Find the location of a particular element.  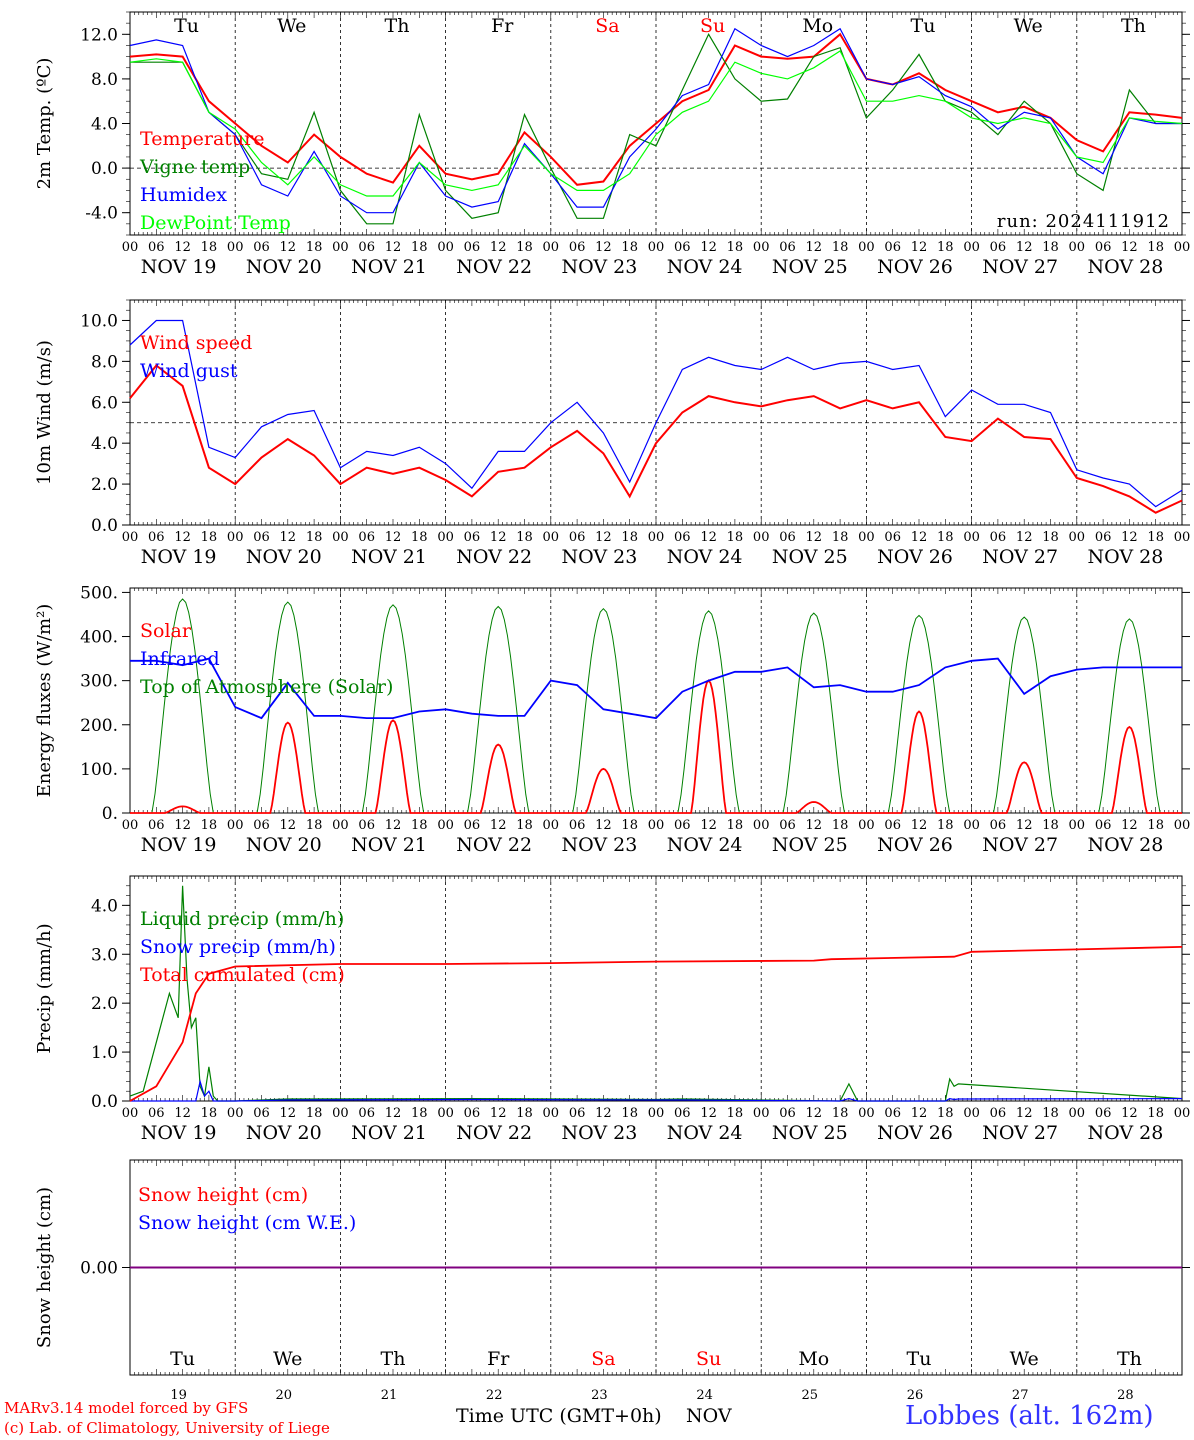

y-tick-label: 8.0 is located at coordinates (104, 80).